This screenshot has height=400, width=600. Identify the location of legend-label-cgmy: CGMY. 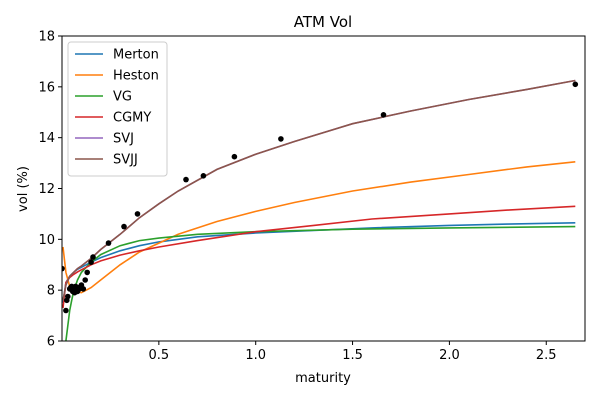
(132, 118).